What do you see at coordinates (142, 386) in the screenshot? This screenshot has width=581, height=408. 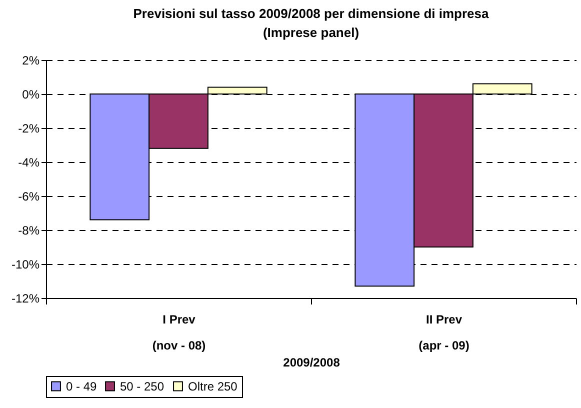 I see `legend-label: 50 - 250` at bounding box center [142, 386].